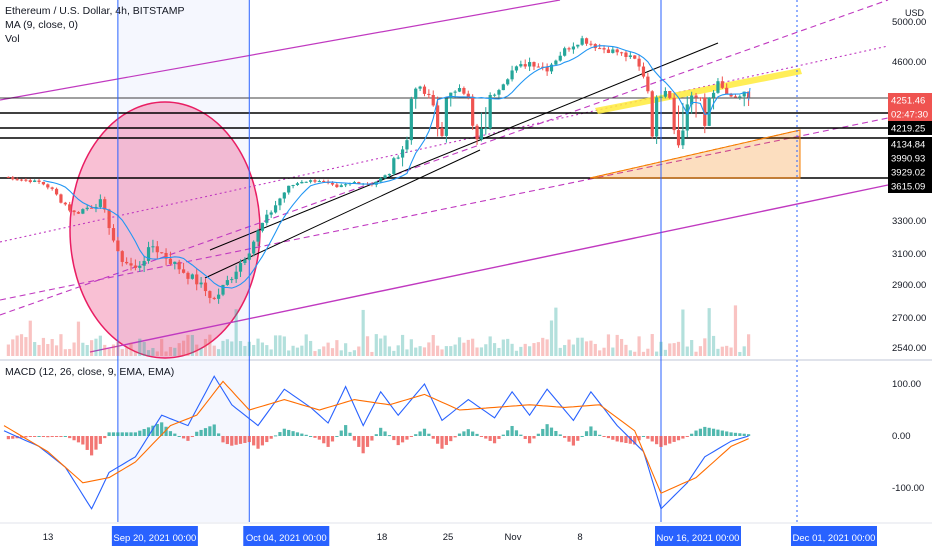 The width and height of the screenshot is (932, 550). What do you see at coordinates (834, 536) in the screenshot?
I see `time-highlight-bg` at bounding box center [834, 536].